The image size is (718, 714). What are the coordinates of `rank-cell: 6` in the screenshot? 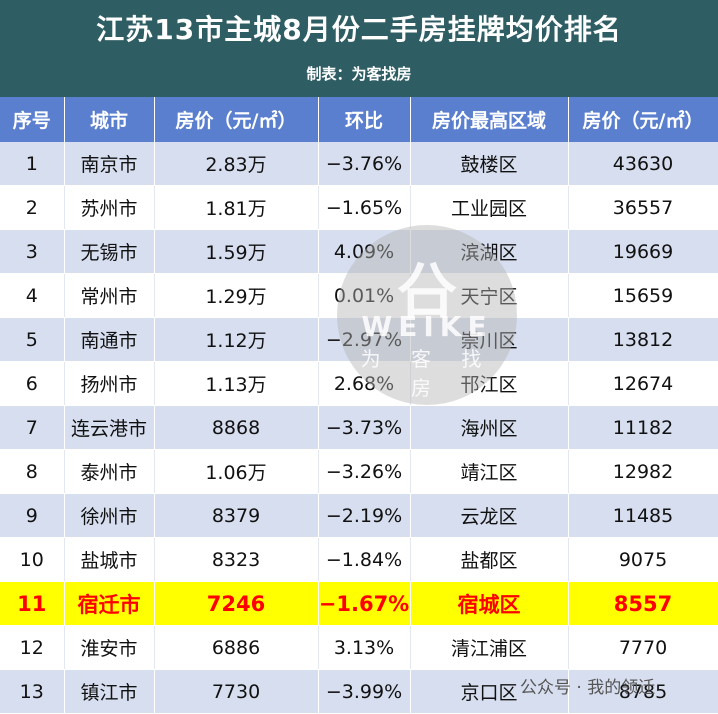 It's located at (32, 383).